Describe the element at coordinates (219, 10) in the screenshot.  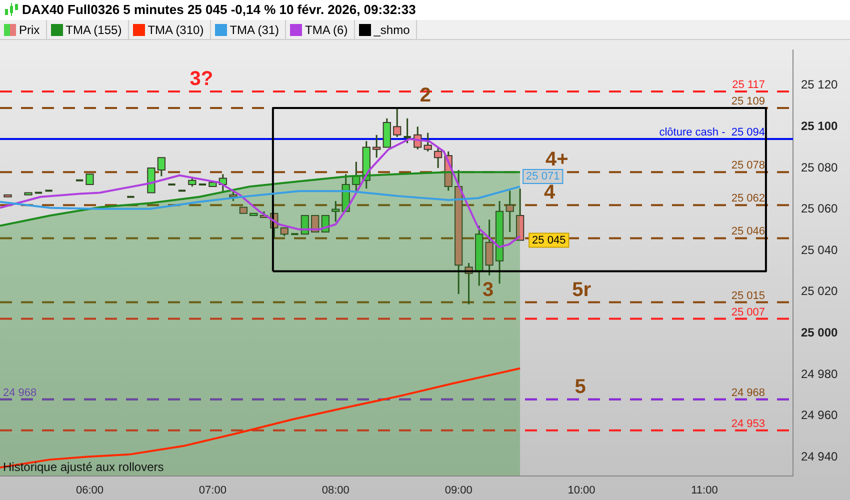
I see `chart-title: DAX40 Full0326 5 minutes 25 045 -0,14 % 10 févr. 2026, 09:32:33` at that location.